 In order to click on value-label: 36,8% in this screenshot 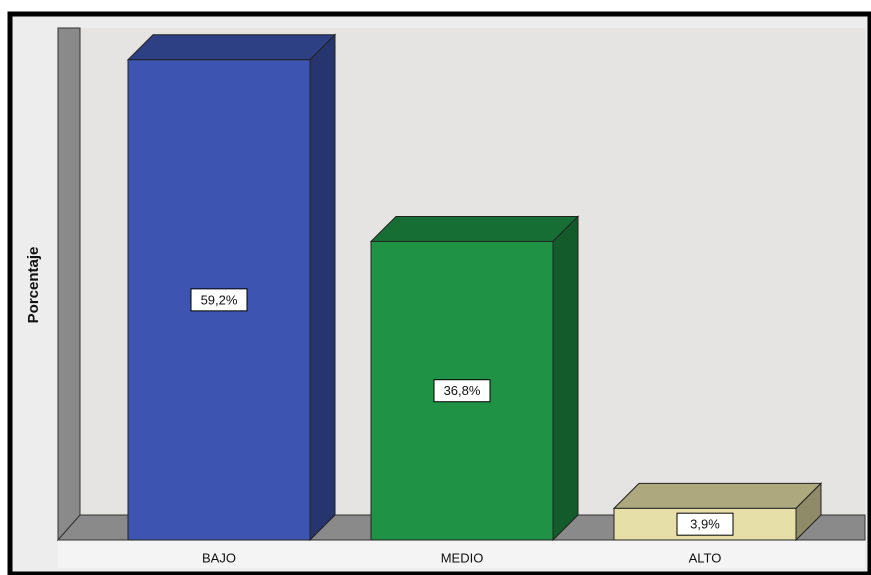, I will do `click(462, 390)`.